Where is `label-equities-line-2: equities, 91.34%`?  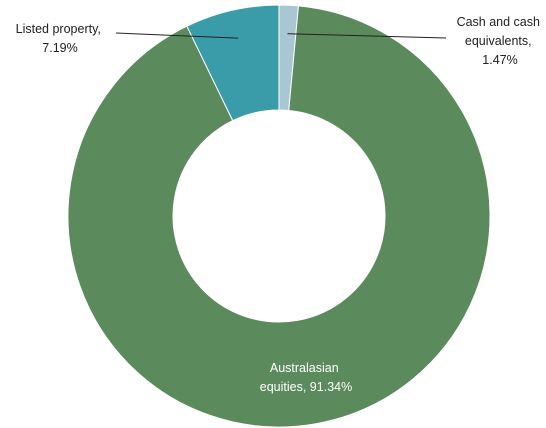 label-equities-line-2: equities, 91.34% is located at coordinates (306, 387).